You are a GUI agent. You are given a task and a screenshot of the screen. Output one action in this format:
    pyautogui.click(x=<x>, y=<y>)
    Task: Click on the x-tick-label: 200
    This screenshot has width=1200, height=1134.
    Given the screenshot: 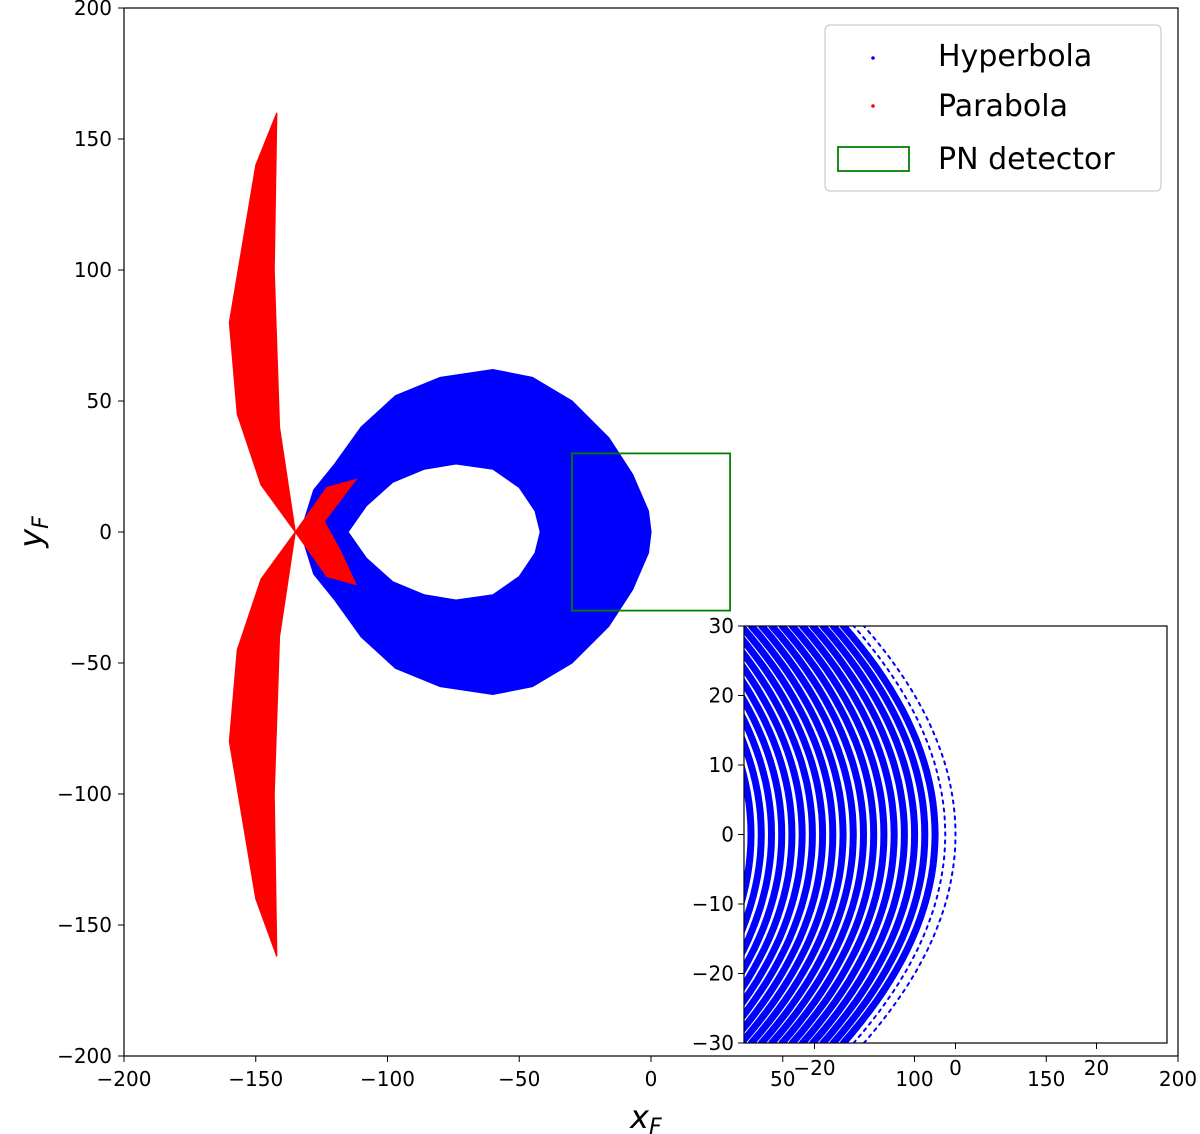 What is the action you would take?
    pyautogui.click(x=1178, y=1079)
    